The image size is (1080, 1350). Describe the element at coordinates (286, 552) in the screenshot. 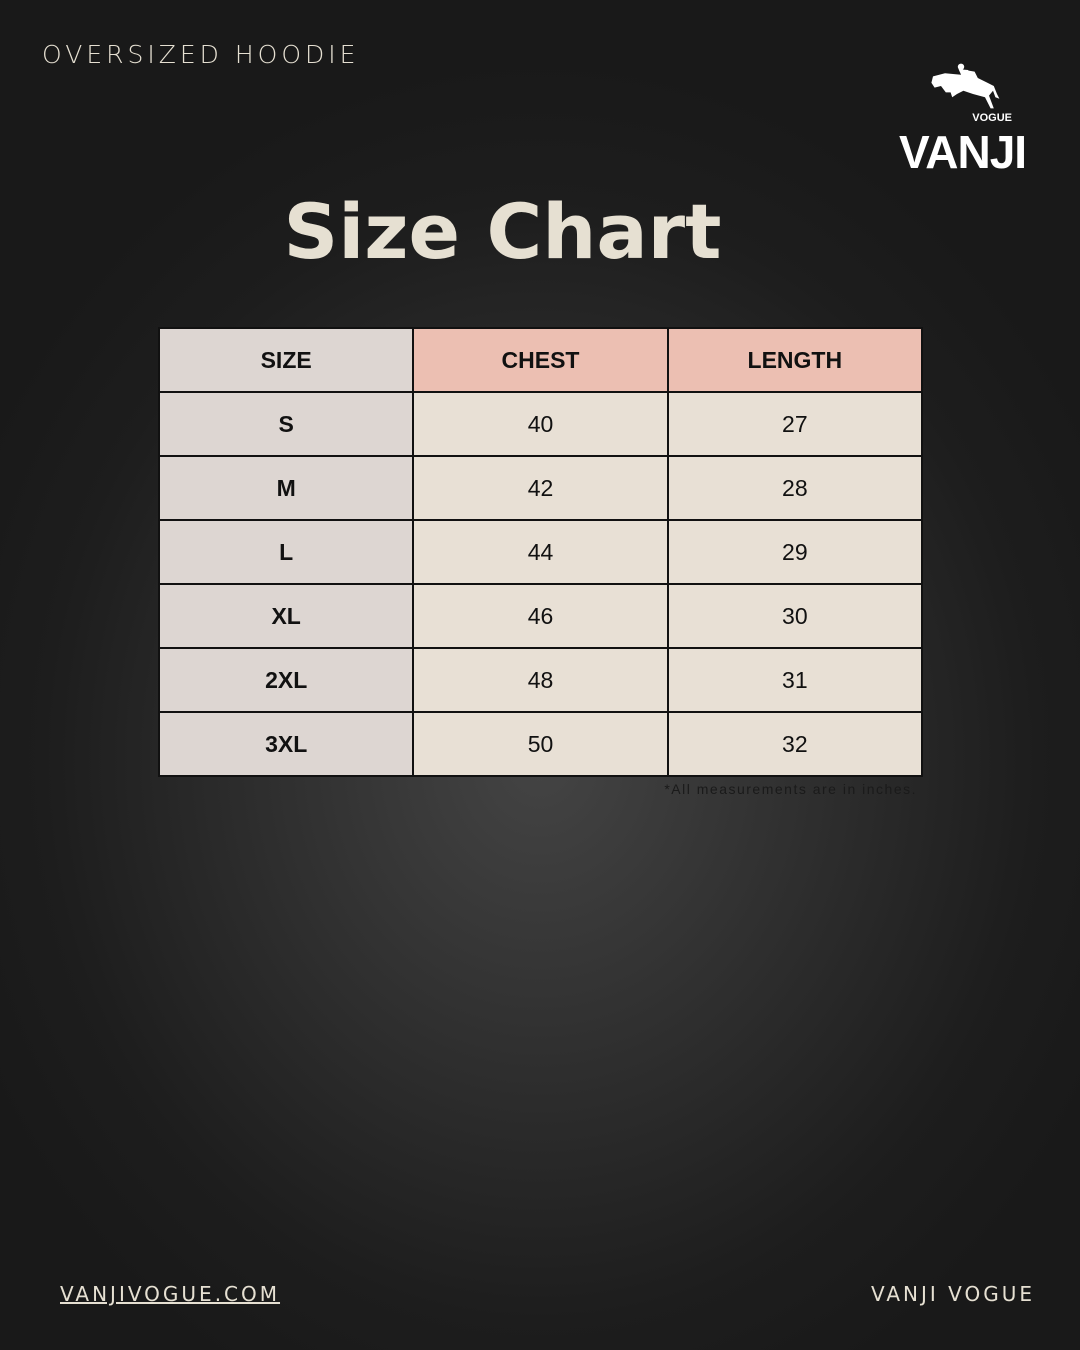

I see `size-cell: L` at that location.